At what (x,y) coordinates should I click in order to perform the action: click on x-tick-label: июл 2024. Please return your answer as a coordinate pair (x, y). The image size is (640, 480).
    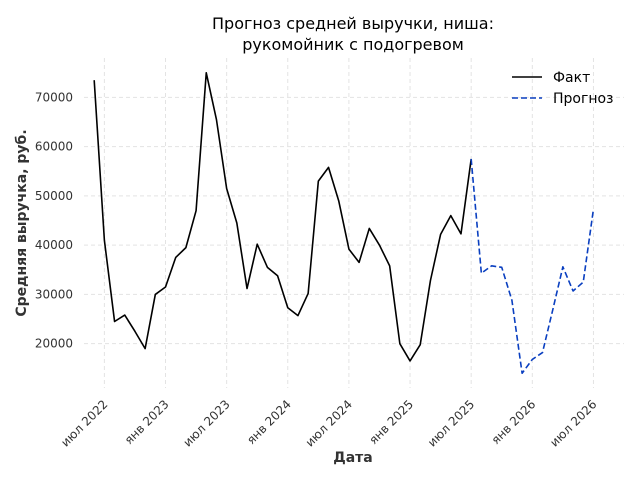
    Looking at the image, I should click on (329, 423).